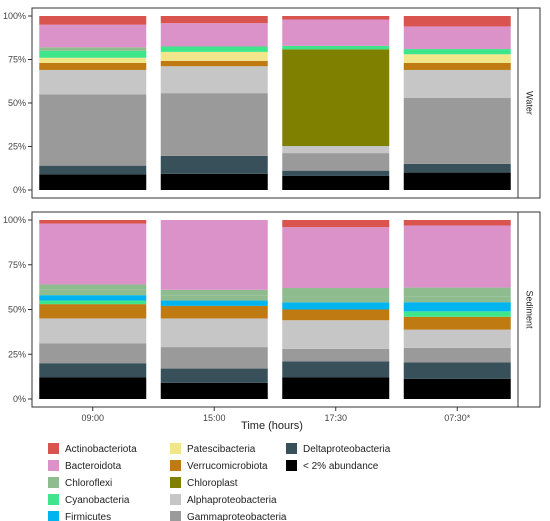 The image size is (550, 521). What do you see at coordinates (17, 265) in the screenshot?
I see `y-tick-label: 75%` at bounding box center [17, 265].